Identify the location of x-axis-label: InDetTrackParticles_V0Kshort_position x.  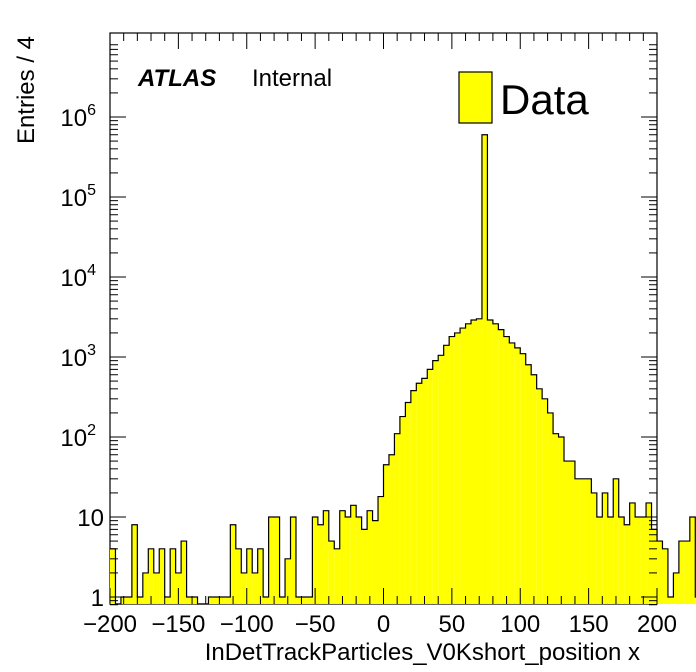
(422, 652).